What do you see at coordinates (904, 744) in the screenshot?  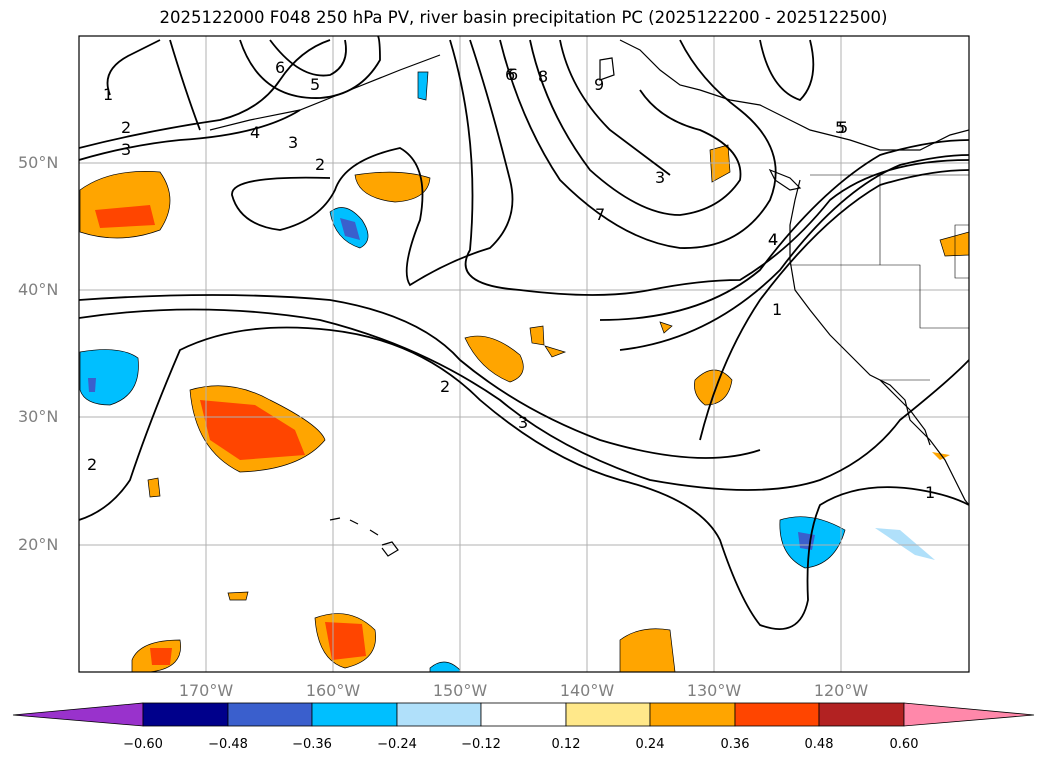 I see `colorbar-tick: 0.60` at bounding box center [904, 744].